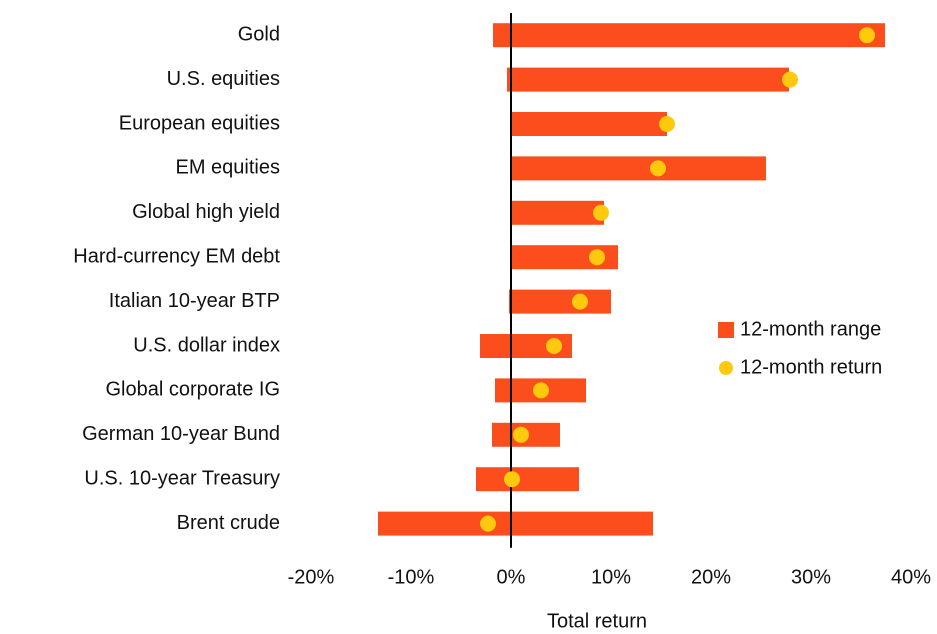  I want to click on category-label: U.S. equities, so click(223, 79).